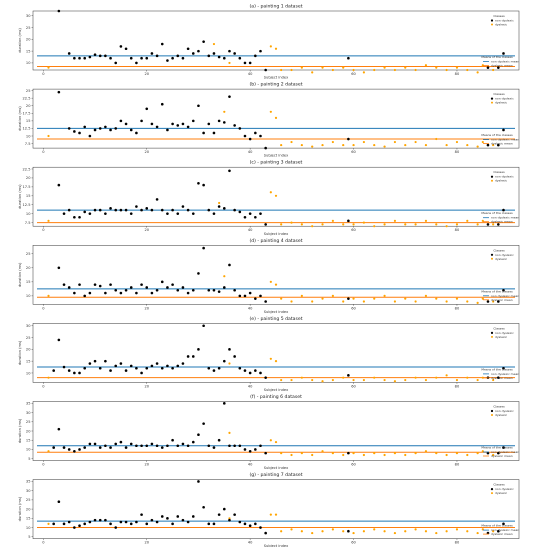 This screenshot has height=547, width=550. Describe the element at coordinates (28, 268) in the screenshot. I see `y-tick-label: 20` at that location.